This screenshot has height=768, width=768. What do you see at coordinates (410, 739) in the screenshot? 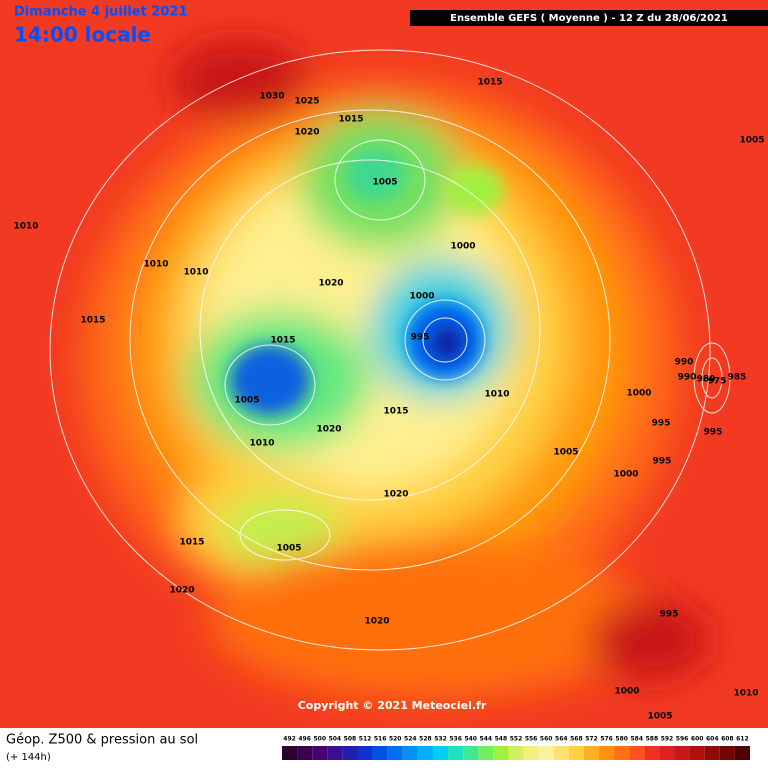
I see `colorbar-label: 524` at bounding box center [410, 739].